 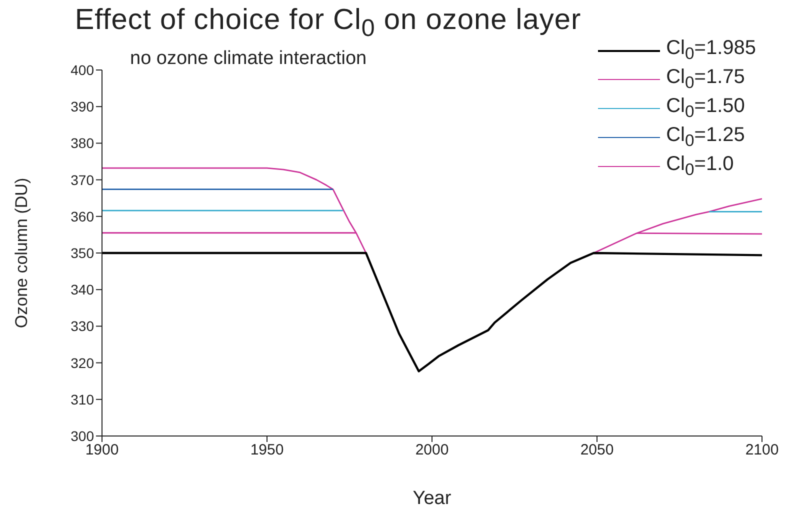 I want to click on legend-label: Cl$_{0}$=1.50, so click(x=705, y=108).